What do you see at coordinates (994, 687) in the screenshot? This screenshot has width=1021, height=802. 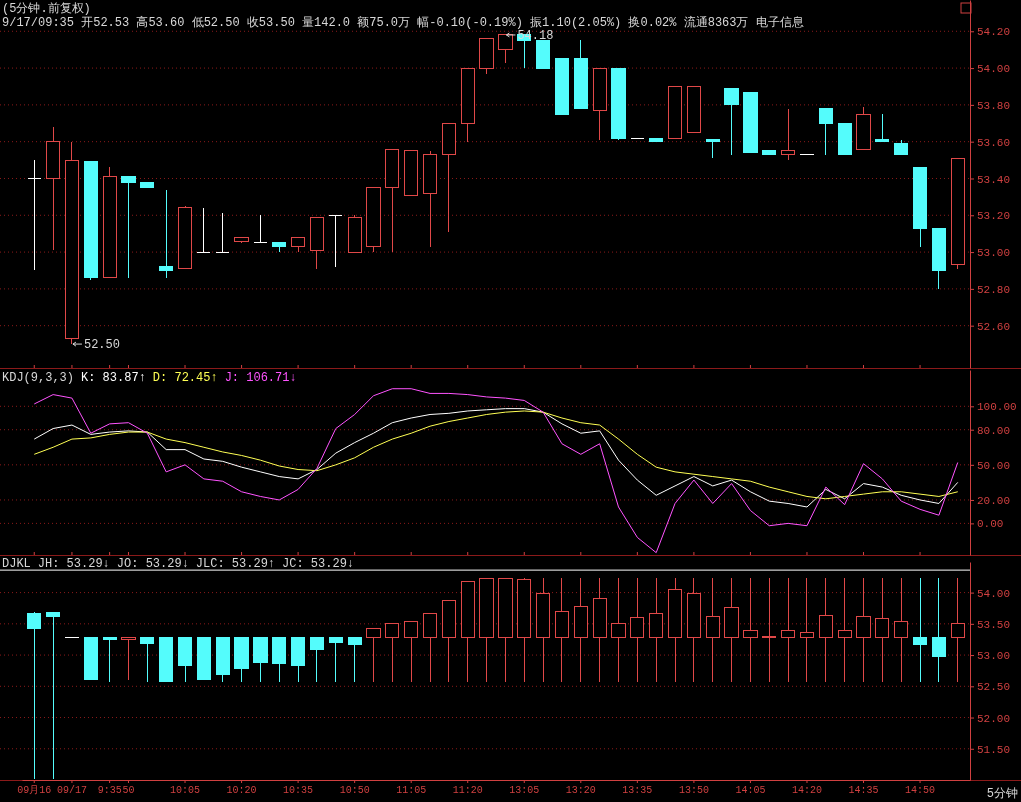 I see `y-tick-label: 52.50` at bounding box center [994, 687].